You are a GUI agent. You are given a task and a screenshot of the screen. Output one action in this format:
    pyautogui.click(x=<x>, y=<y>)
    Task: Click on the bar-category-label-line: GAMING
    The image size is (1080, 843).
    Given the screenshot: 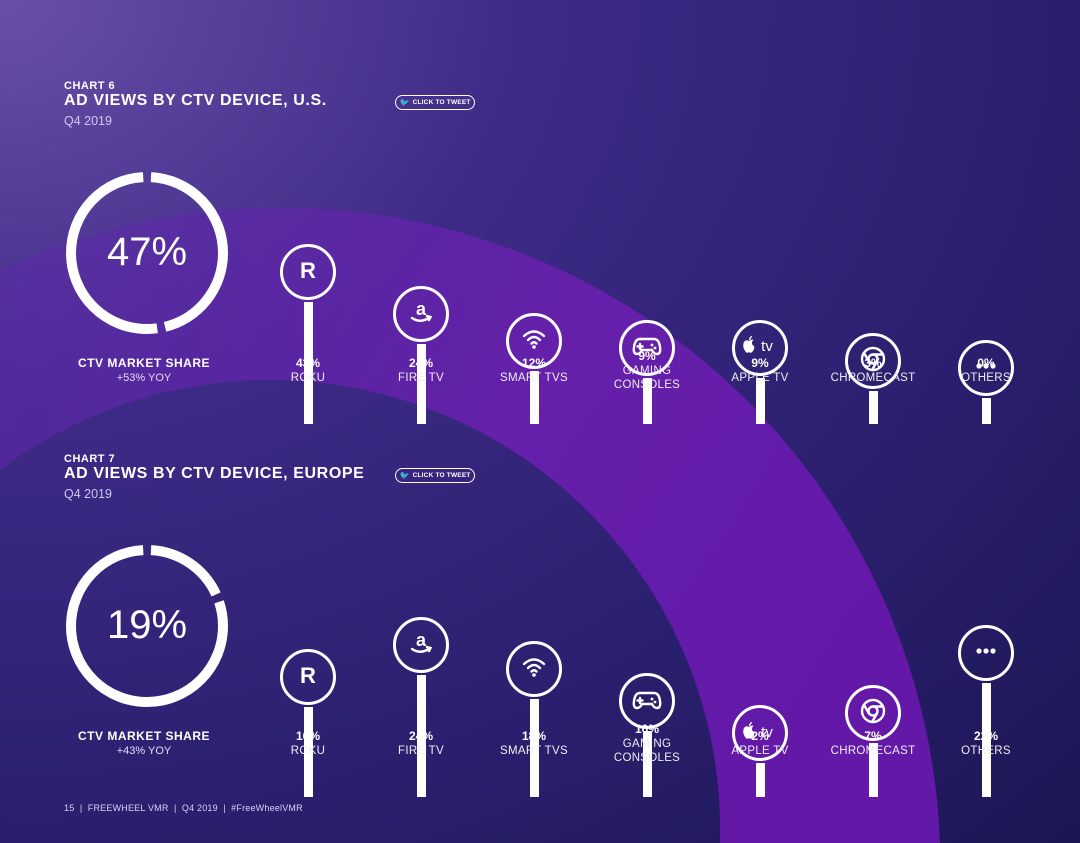 What is the action you would take?
    pyautogui.click(x=647, y=744)
    